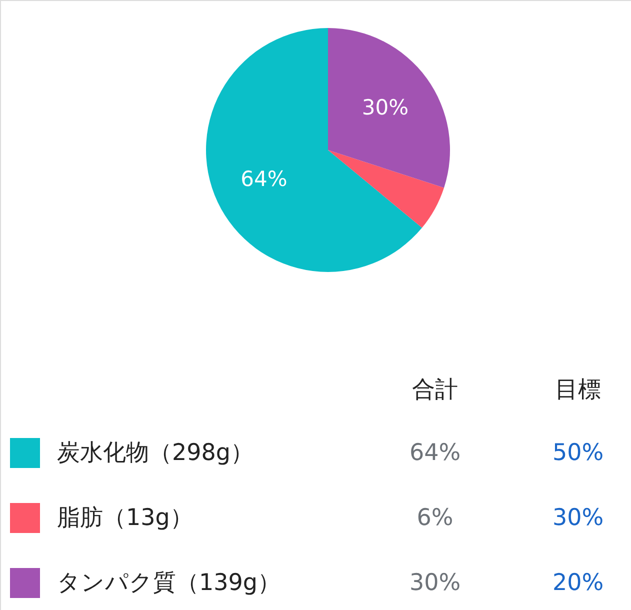 The width and height of the screenshot is (631, 610). I want to click on text: 64%, so click(435, 453).